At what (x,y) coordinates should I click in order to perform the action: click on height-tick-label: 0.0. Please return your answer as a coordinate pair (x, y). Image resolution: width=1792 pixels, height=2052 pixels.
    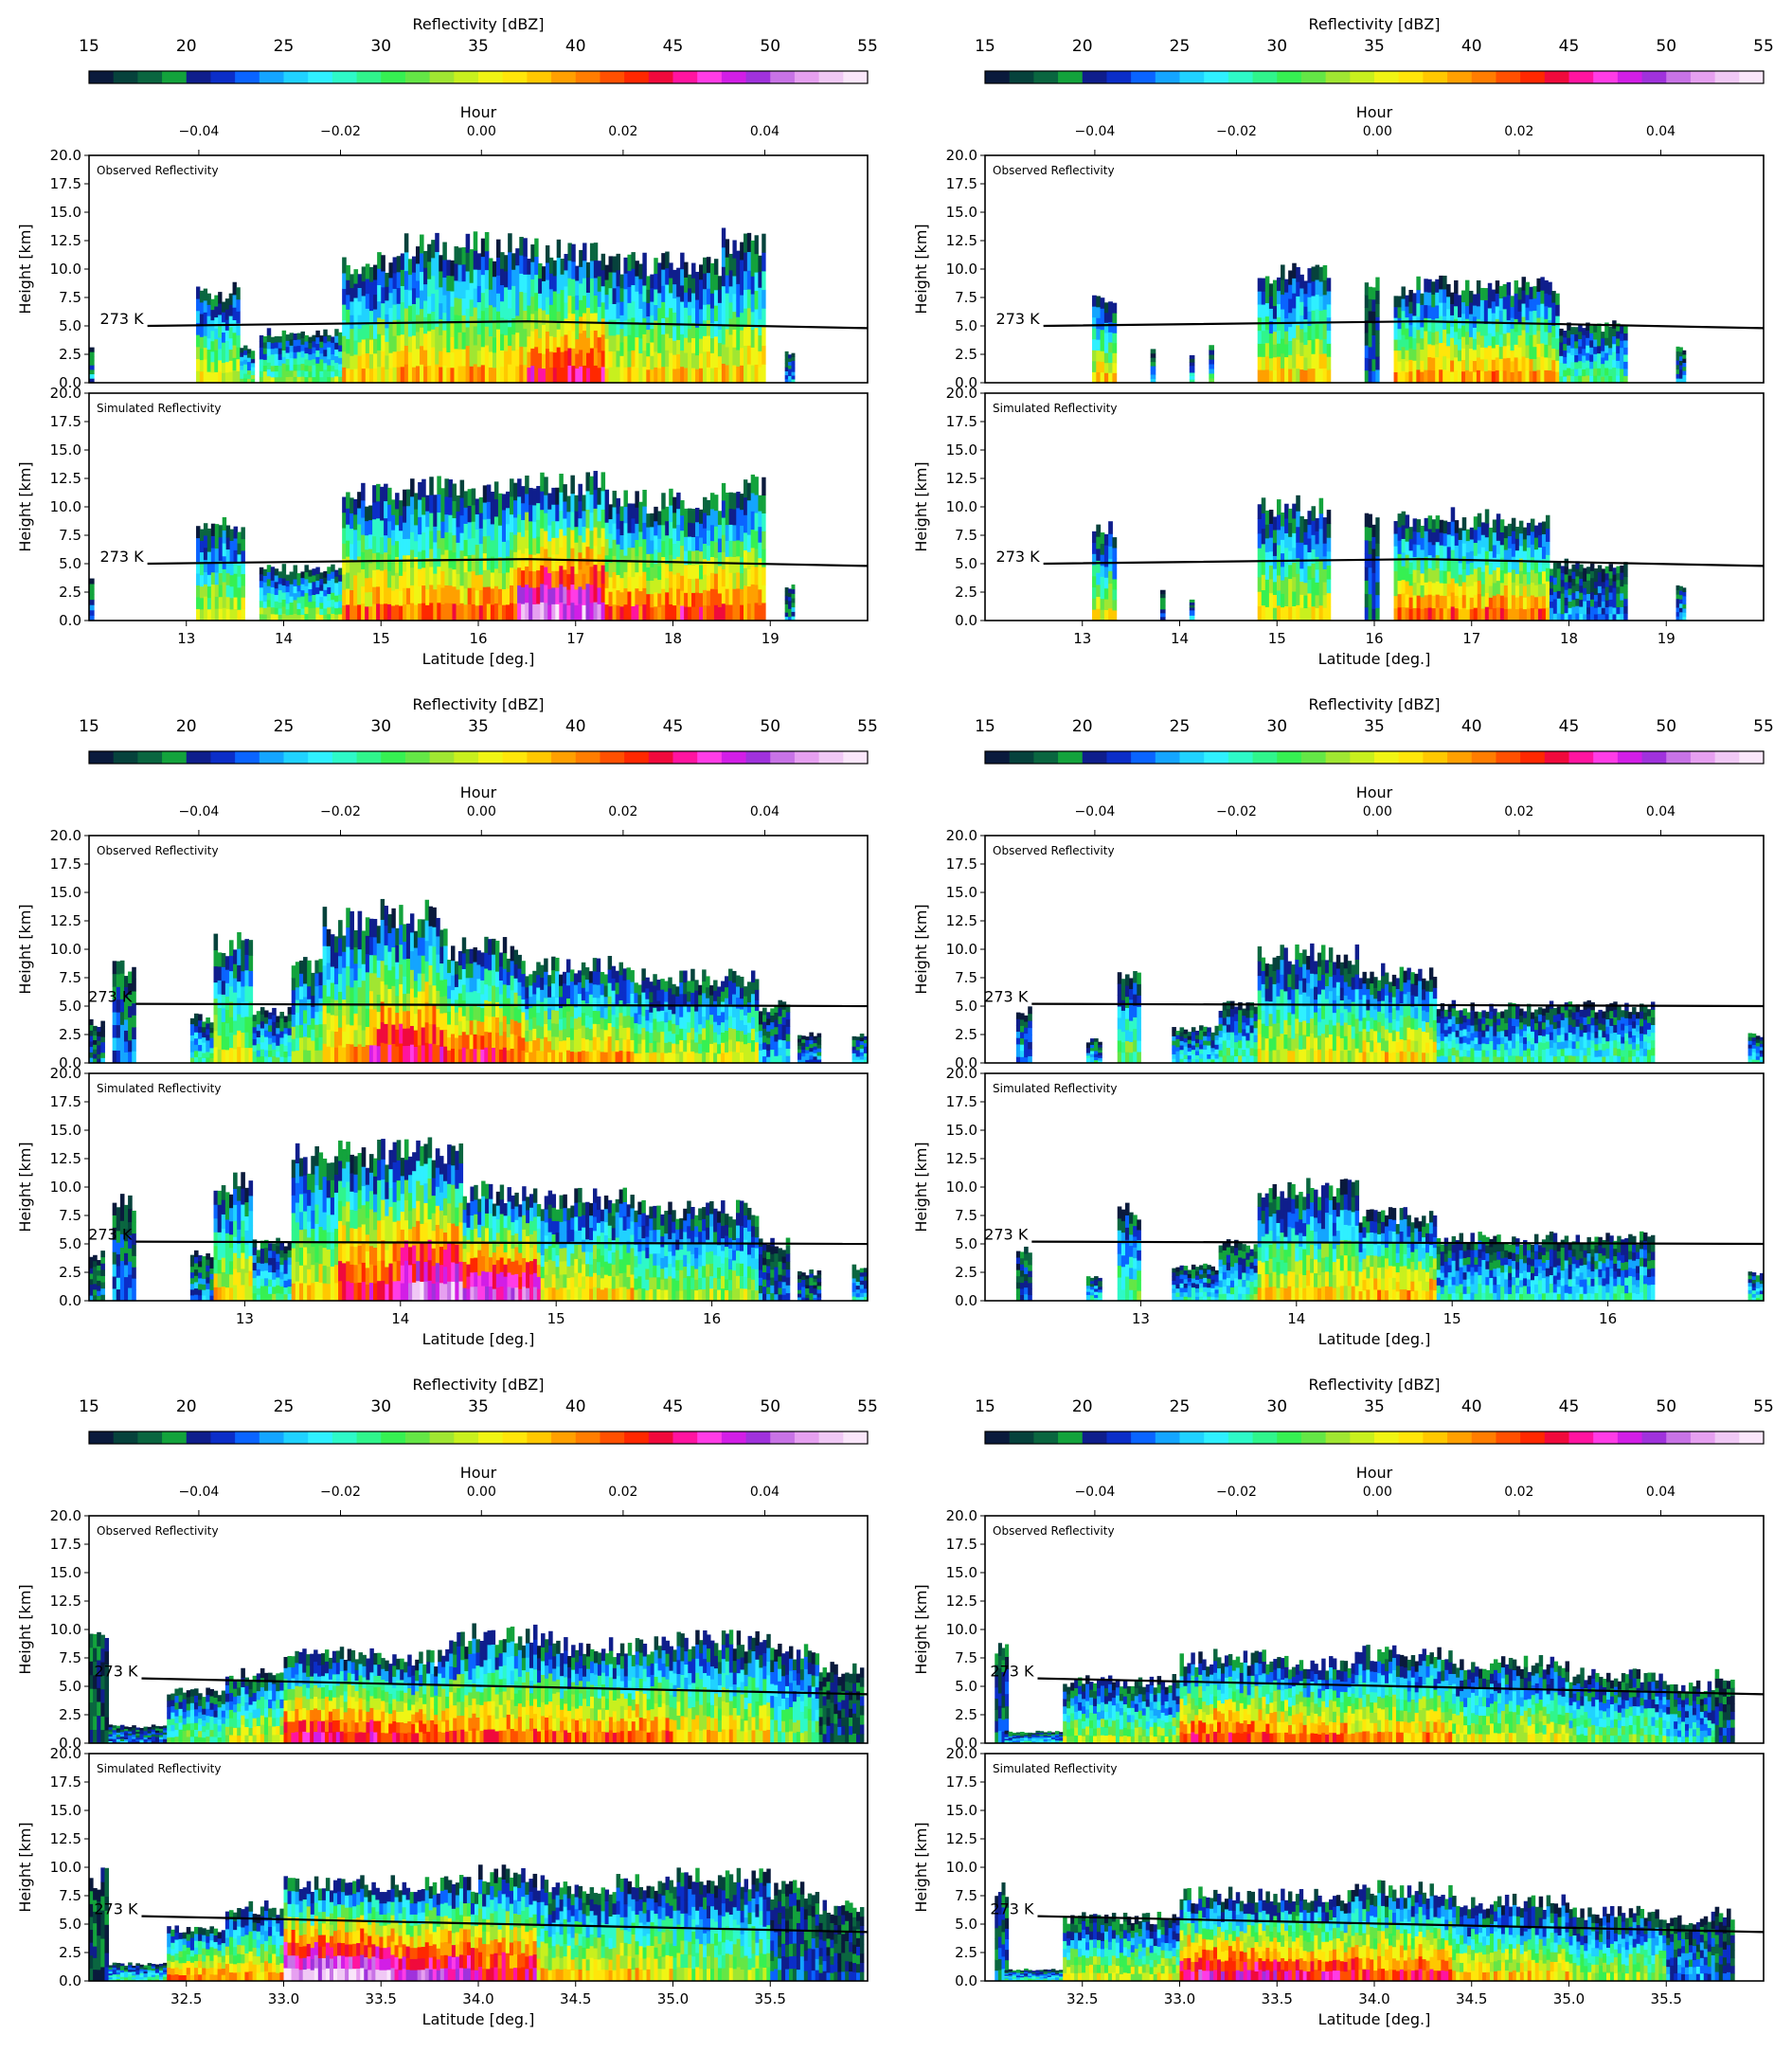
    Looking at the image, I should click on (70, 620).